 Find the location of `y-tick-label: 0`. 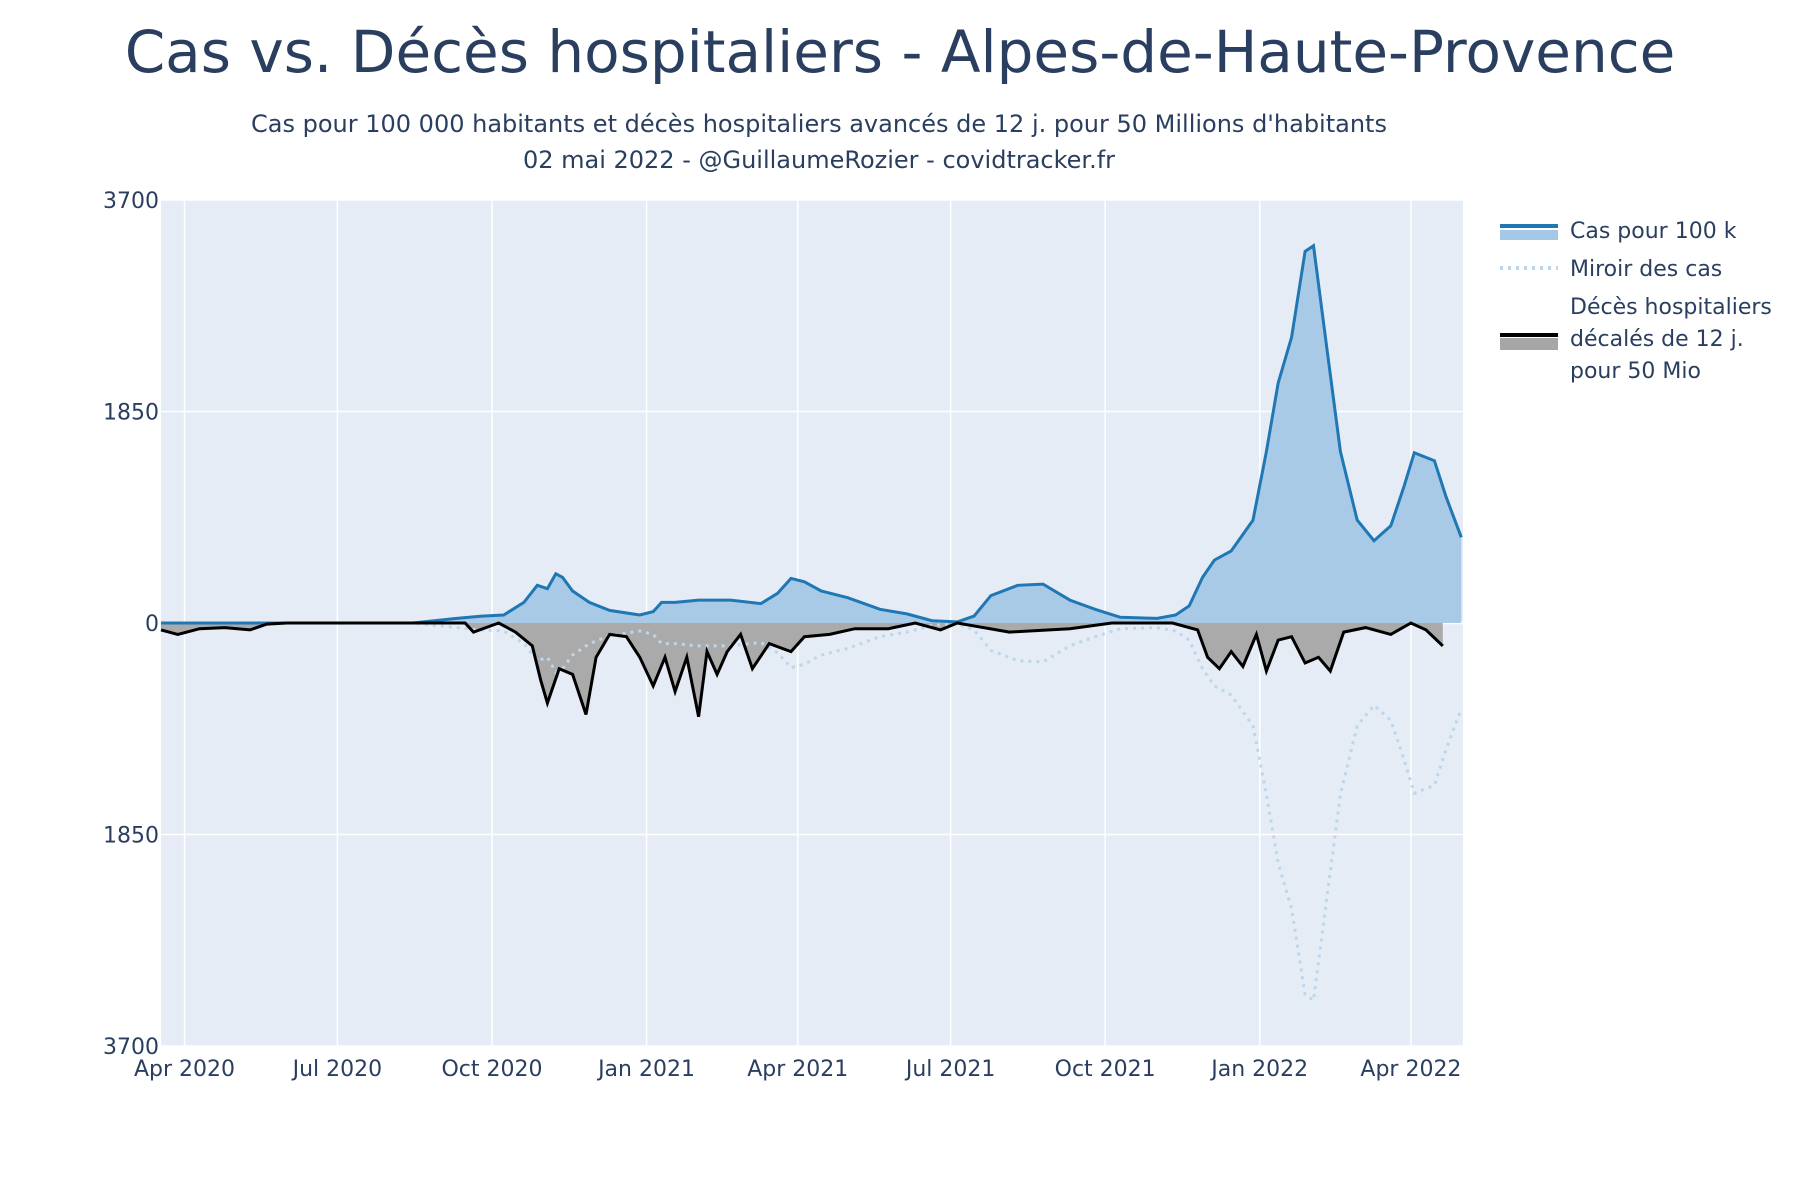

y-tick-label: 0 is located at coordinates (152, 624).